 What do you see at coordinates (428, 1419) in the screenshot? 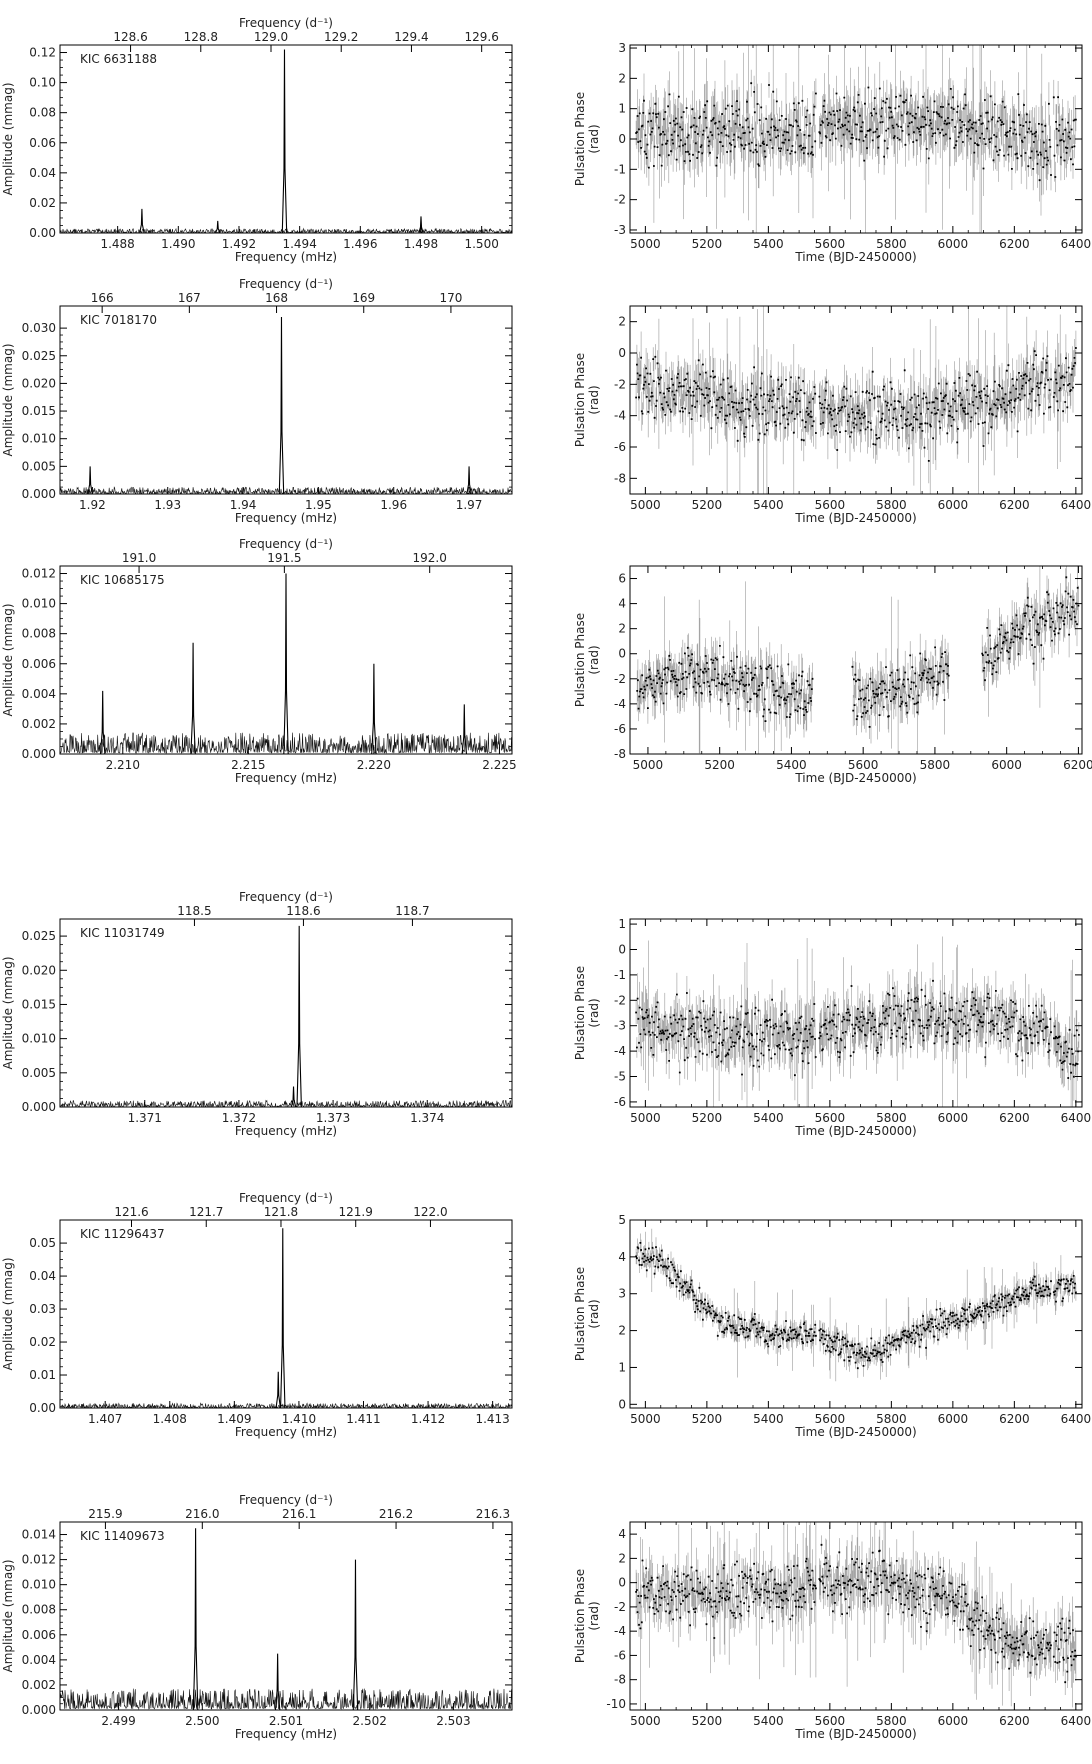
I see `x-tick-label: 1.412` at bounding box center [428, 1419].